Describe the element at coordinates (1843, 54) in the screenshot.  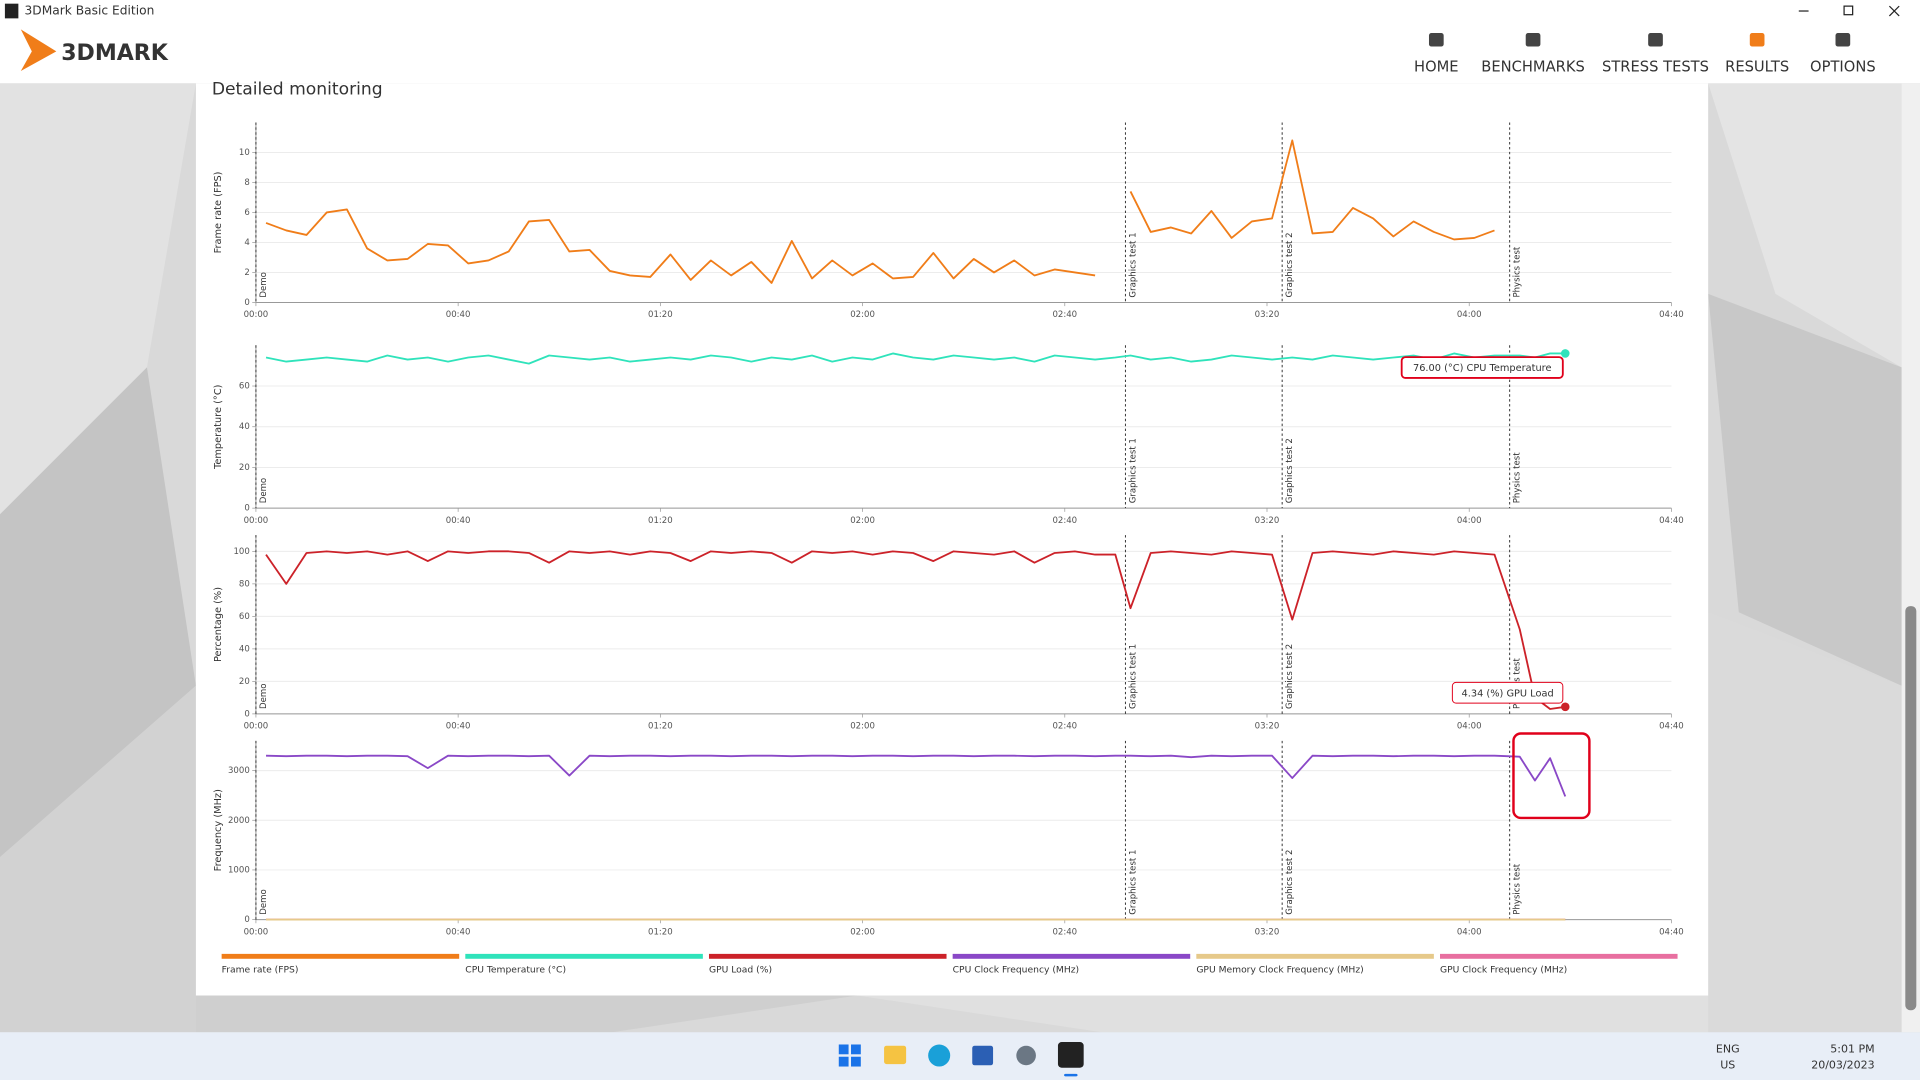
I see `nav-item: OPTIONS` at that location.